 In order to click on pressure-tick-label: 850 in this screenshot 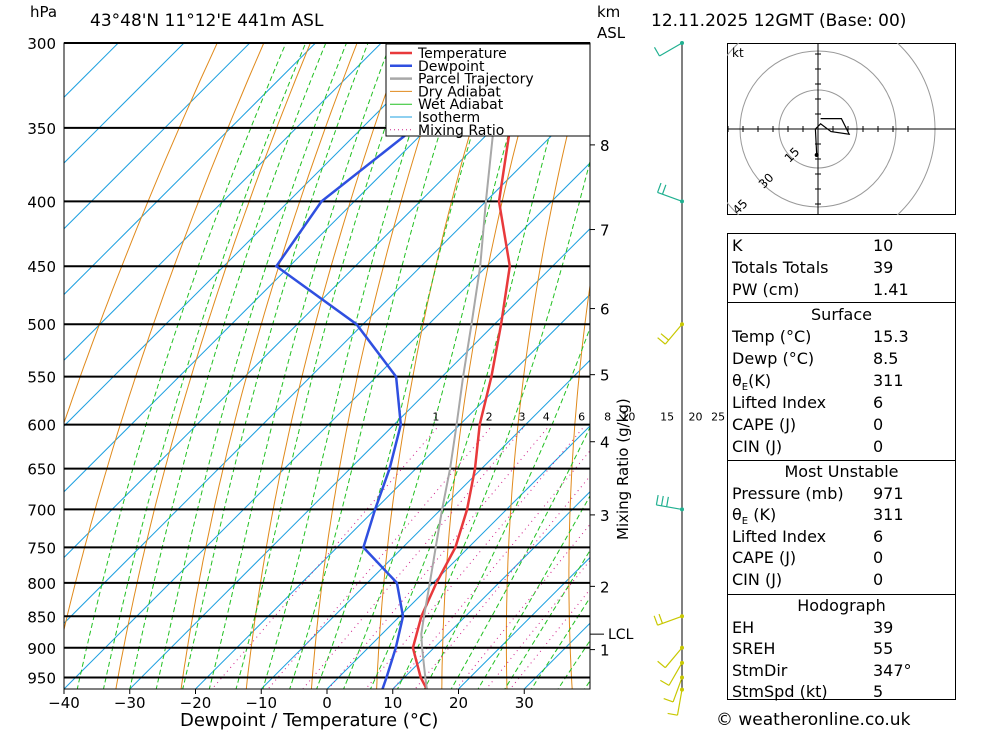, I will do `click(41, 617)`.